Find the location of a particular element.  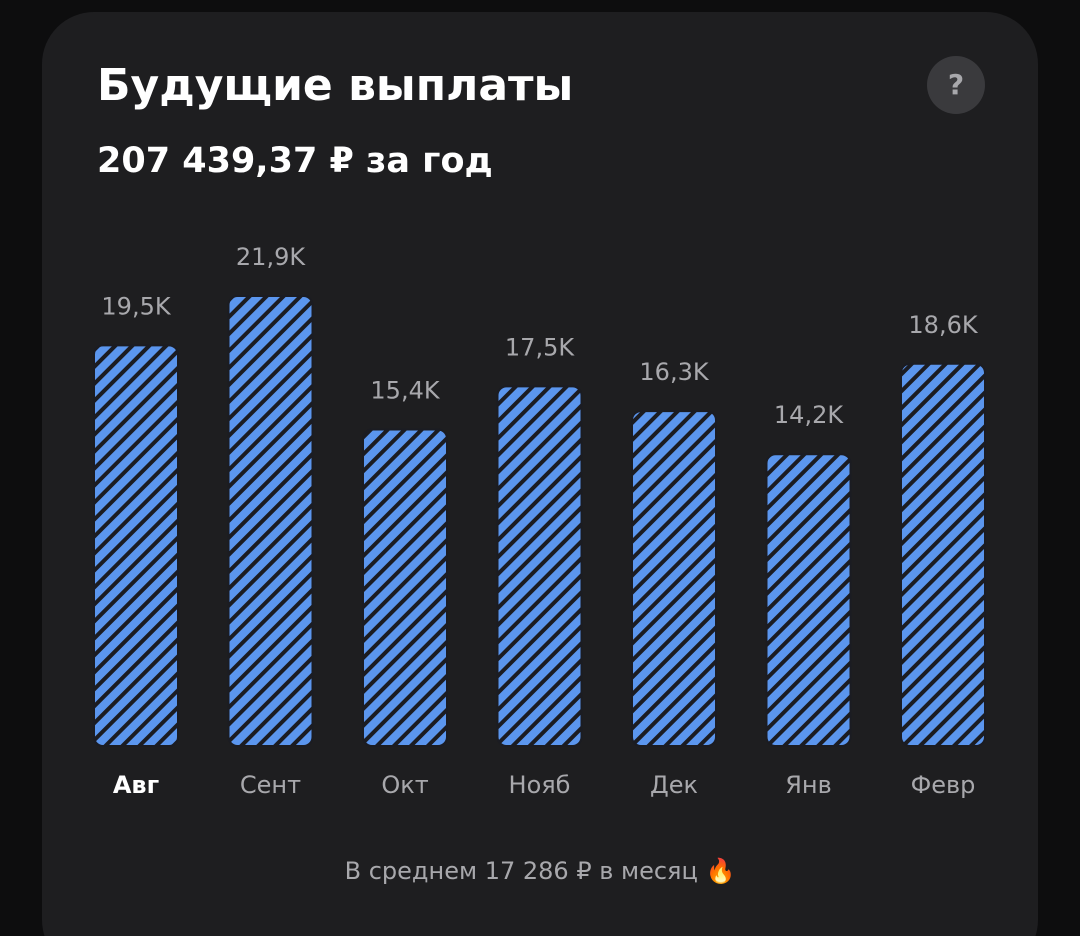

x-tick-label: Окт is located at coordinates (404, 785).